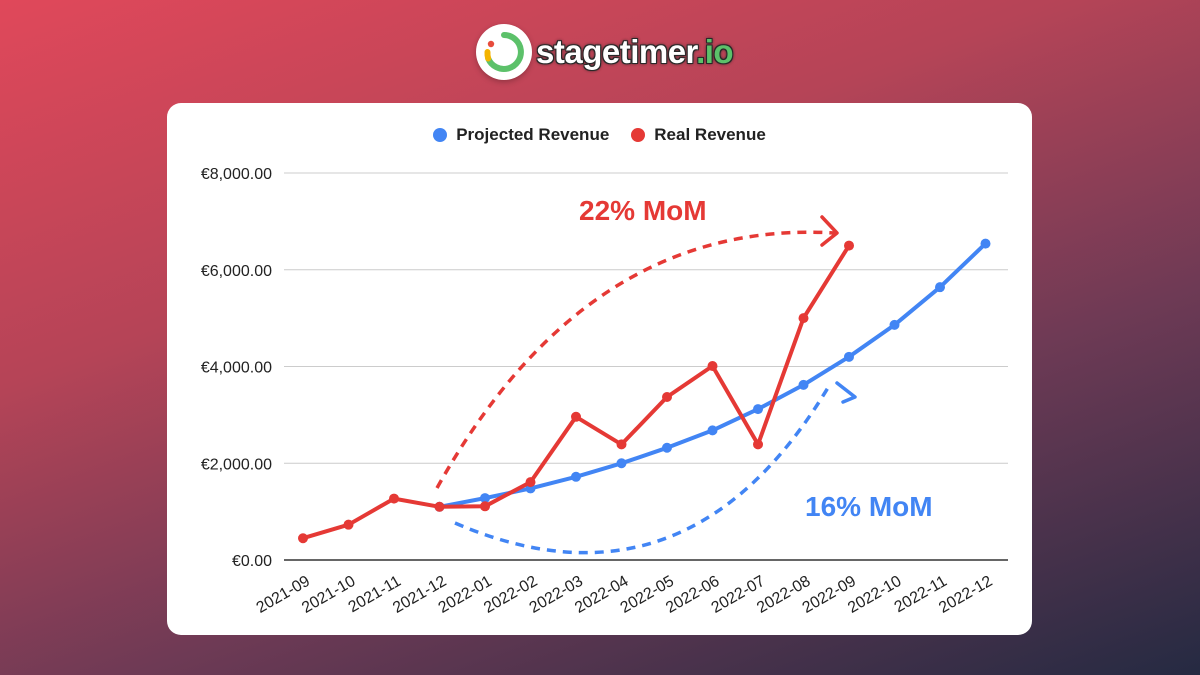 The image size is (1200, 675). I want to click on legend-dot-real, so click(638, 135).